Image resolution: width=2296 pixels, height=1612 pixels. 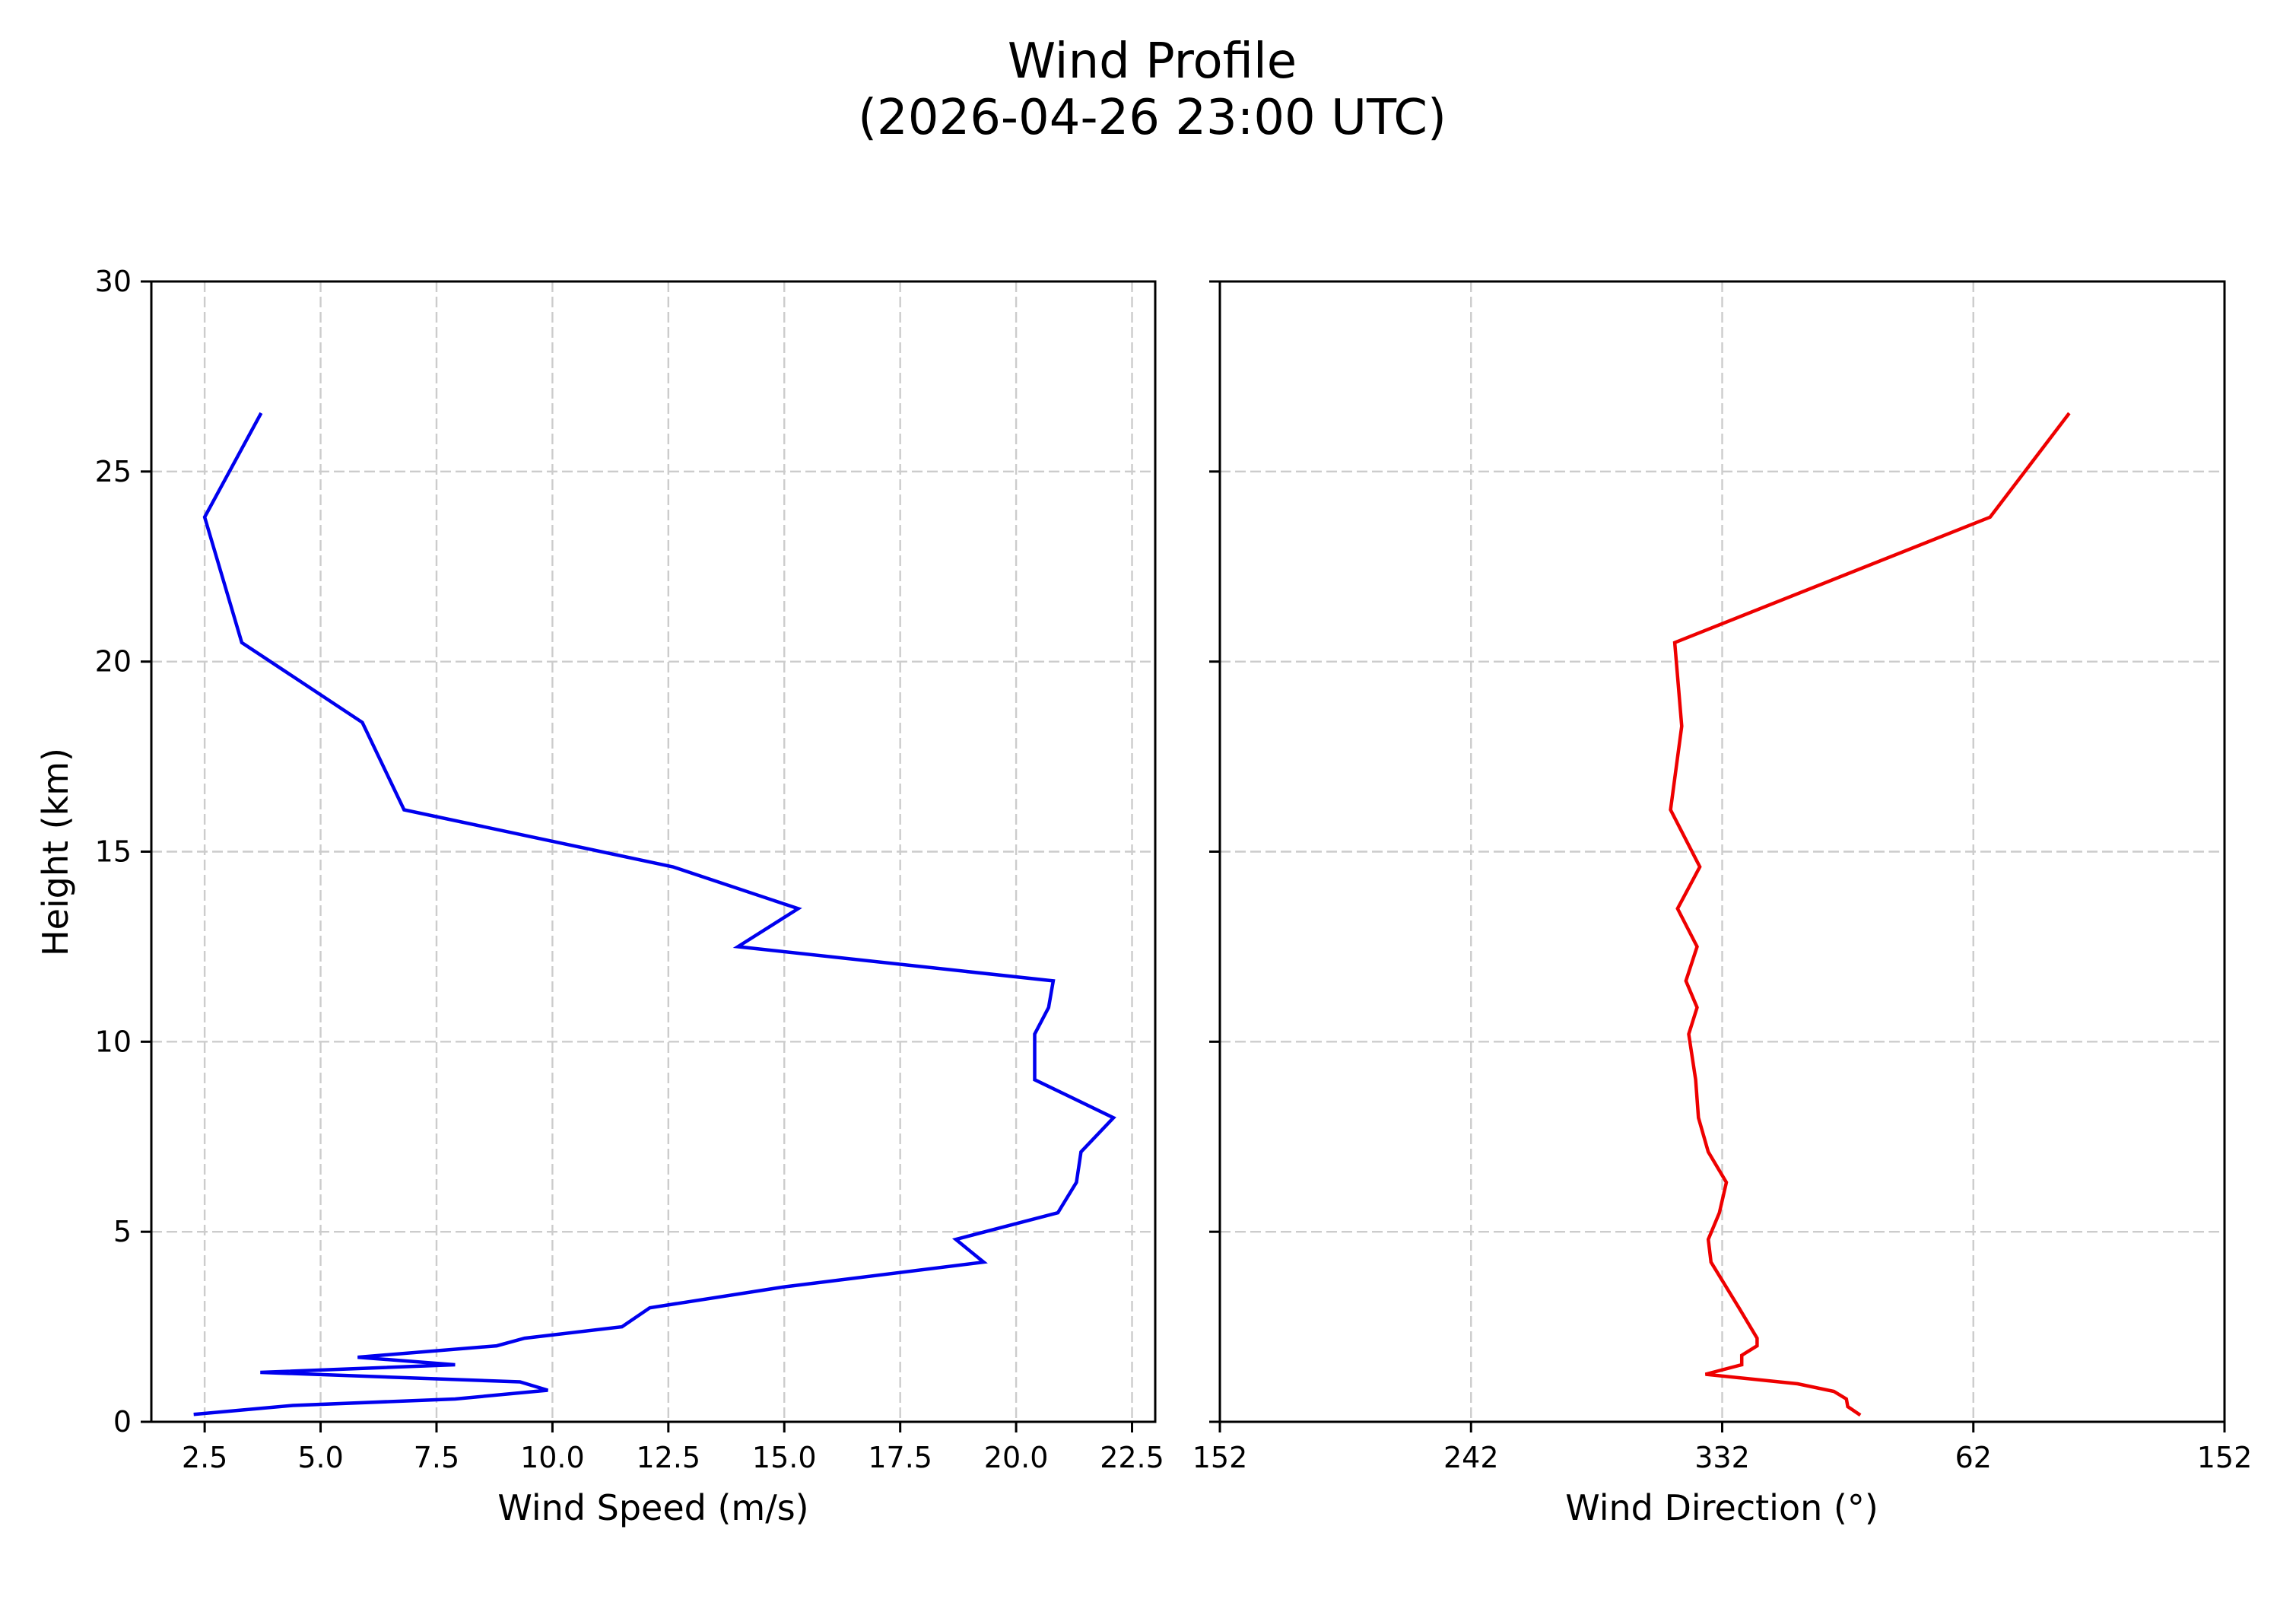 What do you see at coordinates (113, 471) in the screenshot?
I see `y-tick-label: 25` at bounding box center [113, 471].